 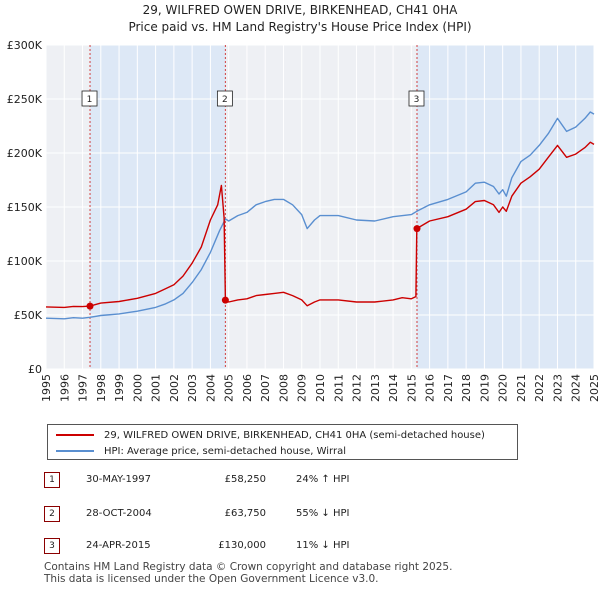 I want to click on x-tick-label: 2010, so click(x=320, y=388).